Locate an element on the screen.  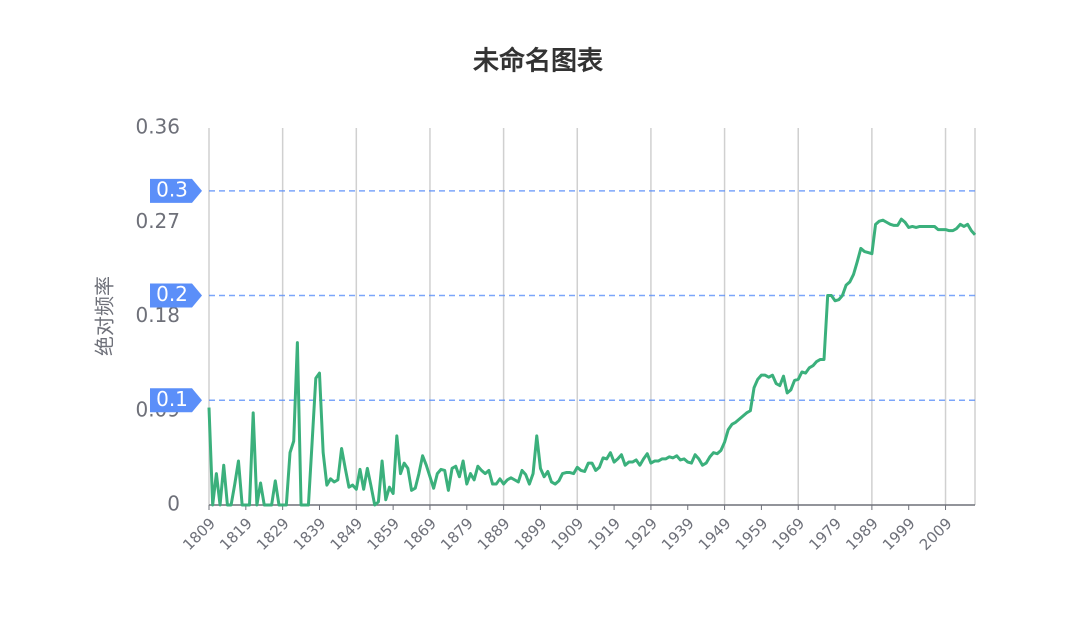
x-tick-label: 1969 is located at coordinates (789, 534).